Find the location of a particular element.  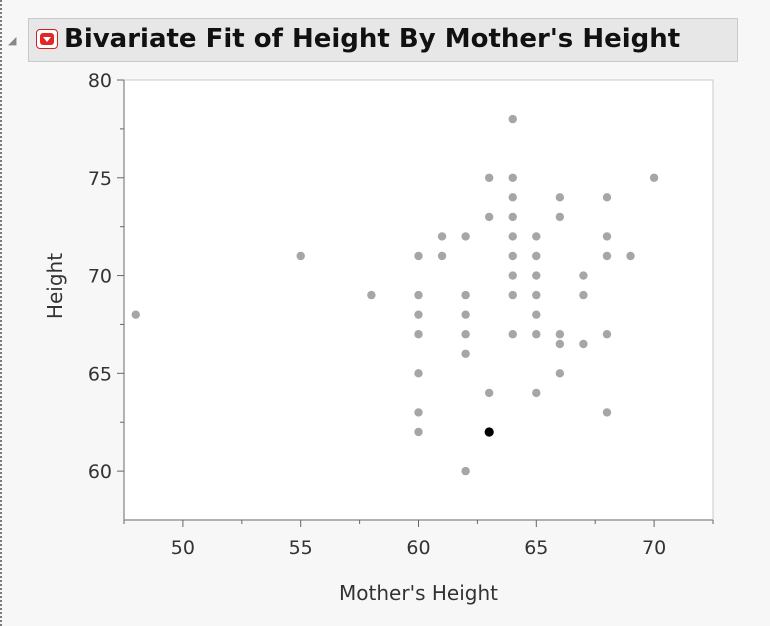

y-tick-label: 75 is located at coordinates (100, 179).